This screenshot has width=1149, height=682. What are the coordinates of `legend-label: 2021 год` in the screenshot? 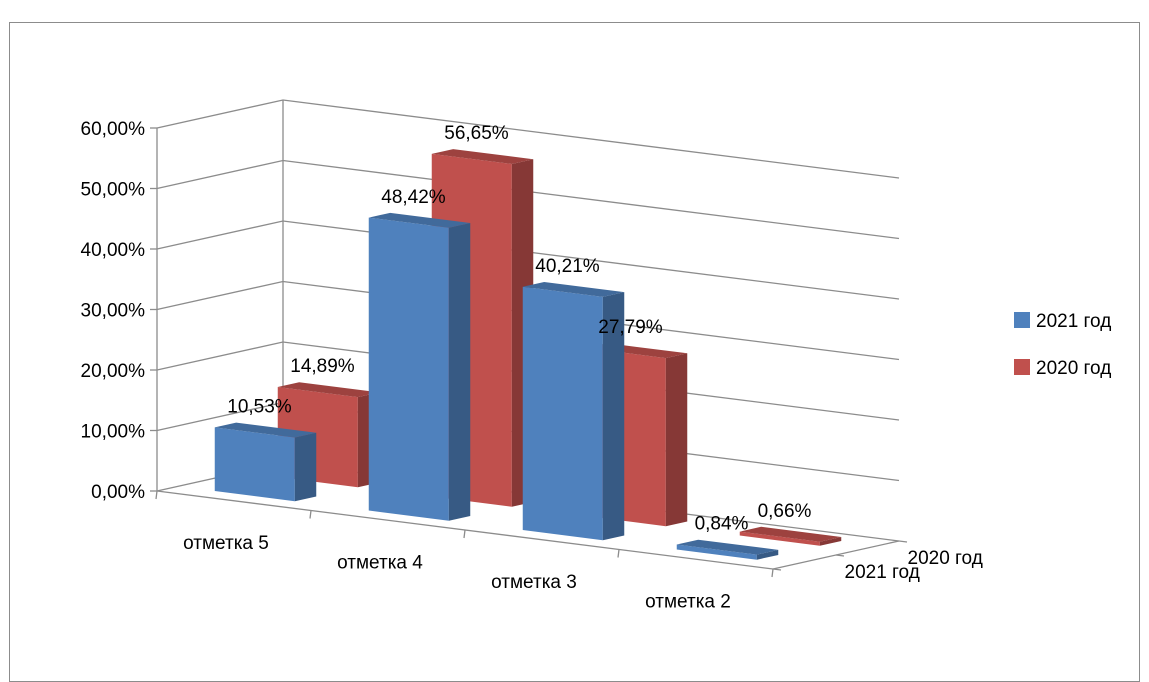 It's located at (1073, 321).